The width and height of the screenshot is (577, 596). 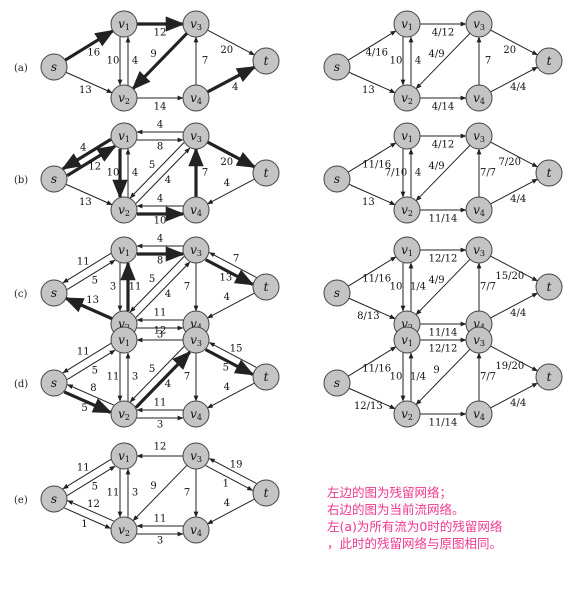 I want to click on edge-label-v3-t: 1, so click(x=226, y=484).